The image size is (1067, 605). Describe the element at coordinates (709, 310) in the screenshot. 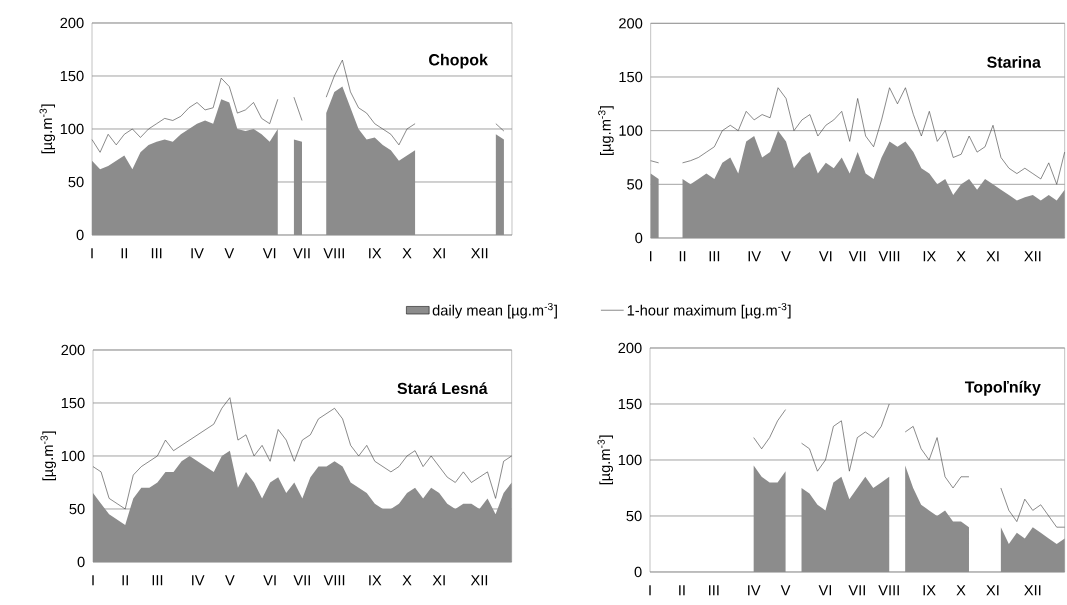

I see `legend-label: 1-hour maximum [µg.m$^{-3}$]` at that location.